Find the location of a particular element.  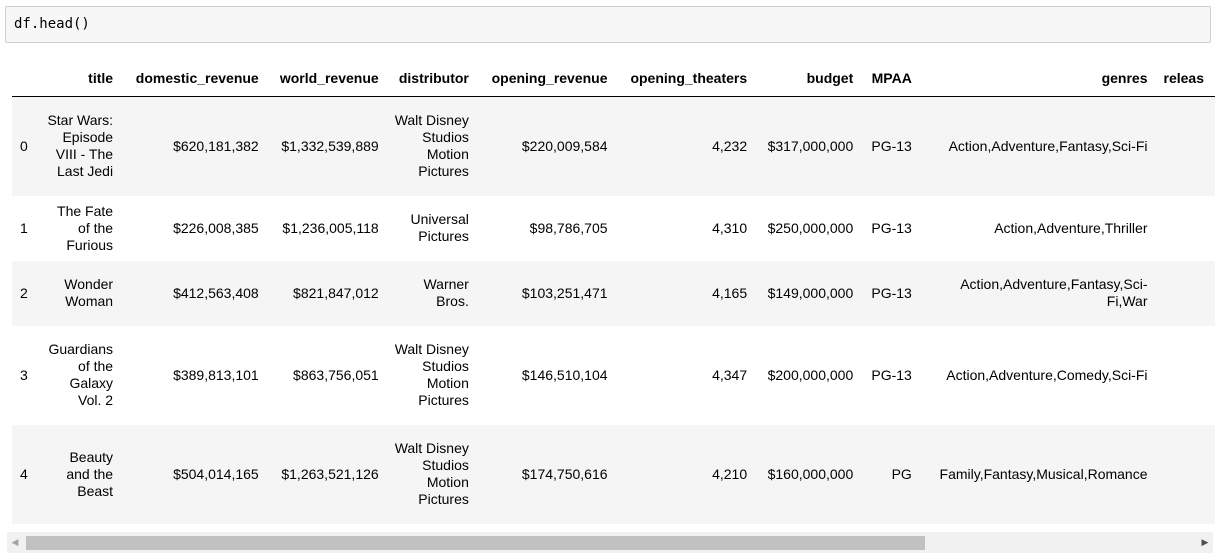

cell-domestic-revenue: $412,563,408 is located at coordinates (216, 292).